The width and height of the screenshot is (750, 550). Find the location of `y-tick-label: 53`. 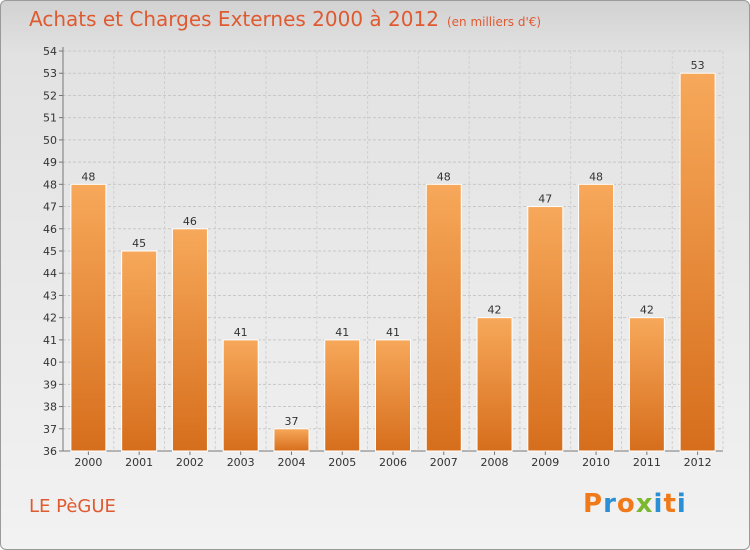

y-tick-label: 53 is located at coordinates (50, 73).